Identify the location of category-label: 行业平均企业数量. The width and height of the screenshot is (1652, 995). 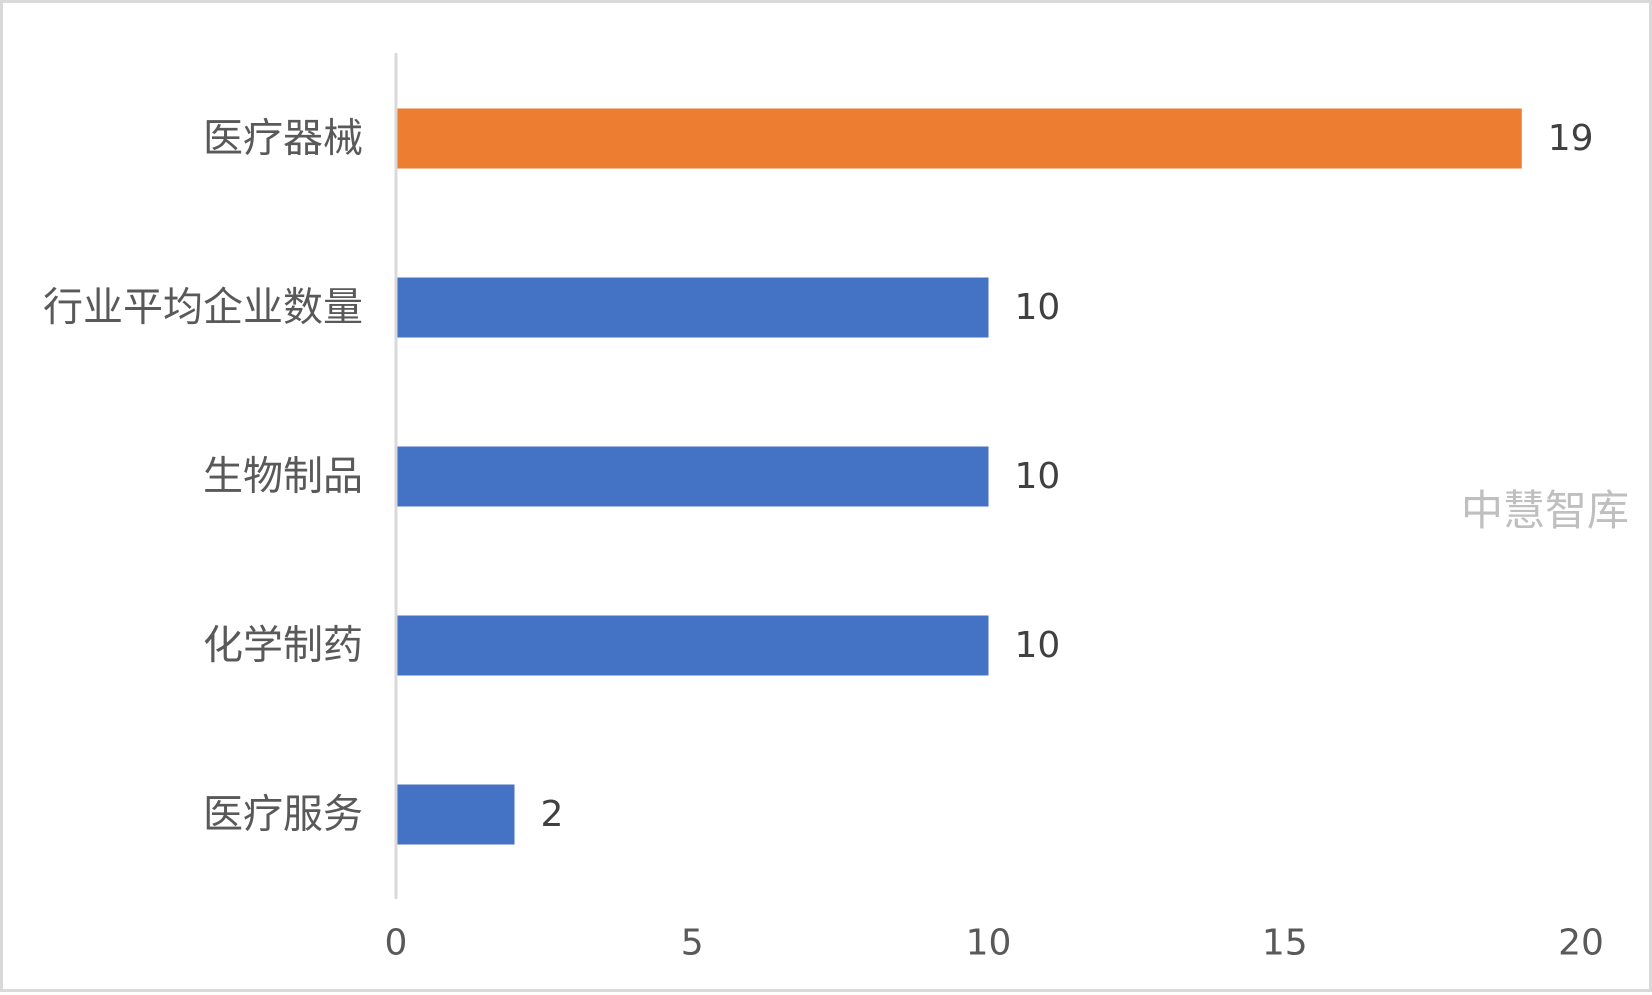
(203, 308).